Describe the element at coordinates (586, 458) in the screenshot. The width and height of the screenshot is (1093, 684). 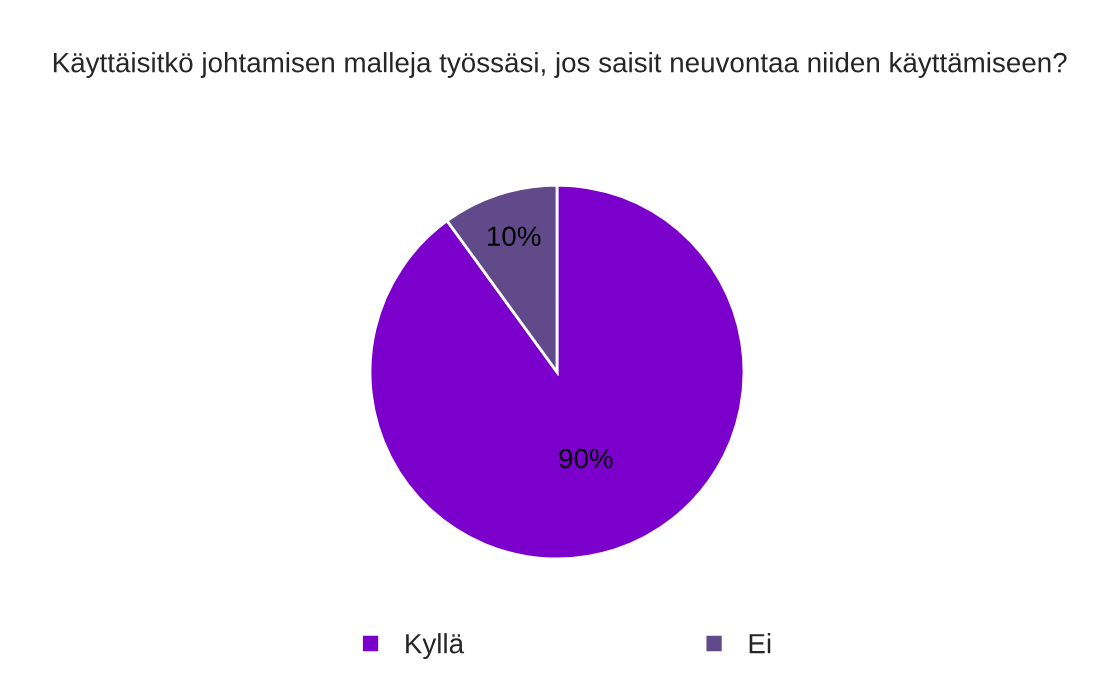
I see `data-label: 90%` at that location.